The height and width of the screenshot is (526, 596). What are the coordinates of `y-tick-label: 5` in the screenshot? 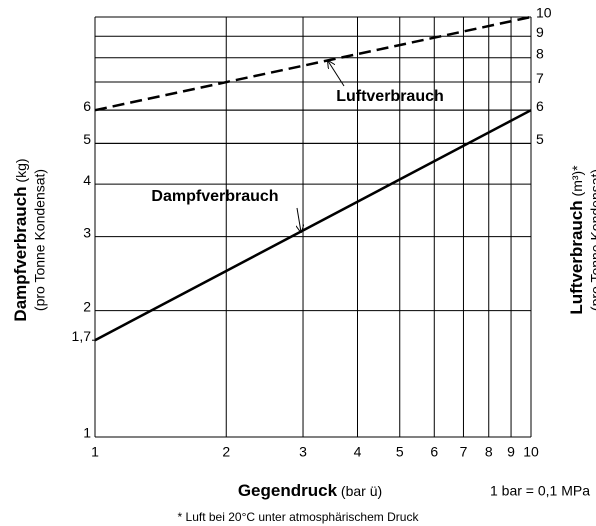 It's located at (87, 139).